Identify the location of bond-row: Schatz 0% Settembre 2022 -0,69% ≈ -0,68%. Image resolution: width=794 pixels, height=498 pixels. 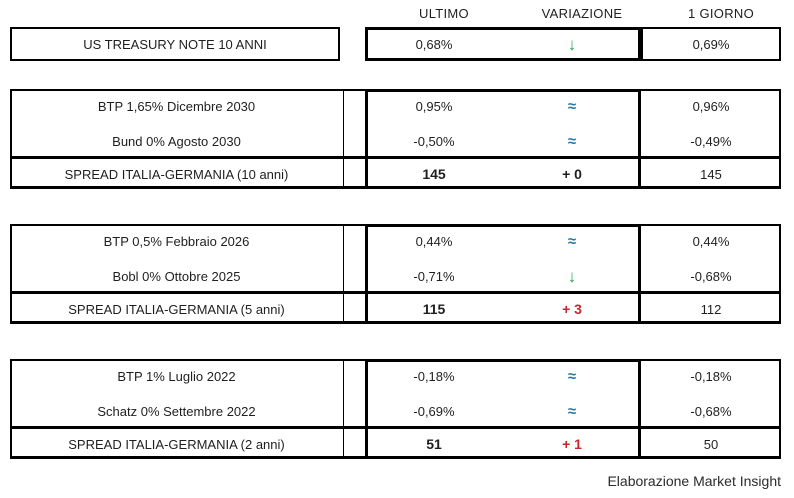
(395, 411).